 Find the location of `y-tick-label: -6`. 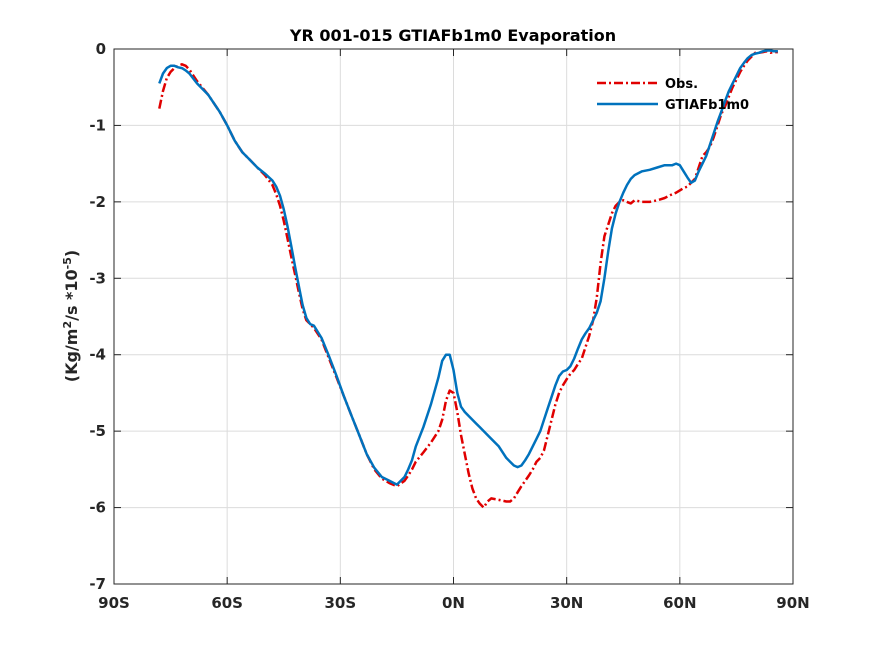

y-tick-label: -6 is located at coordinates (97, 508).